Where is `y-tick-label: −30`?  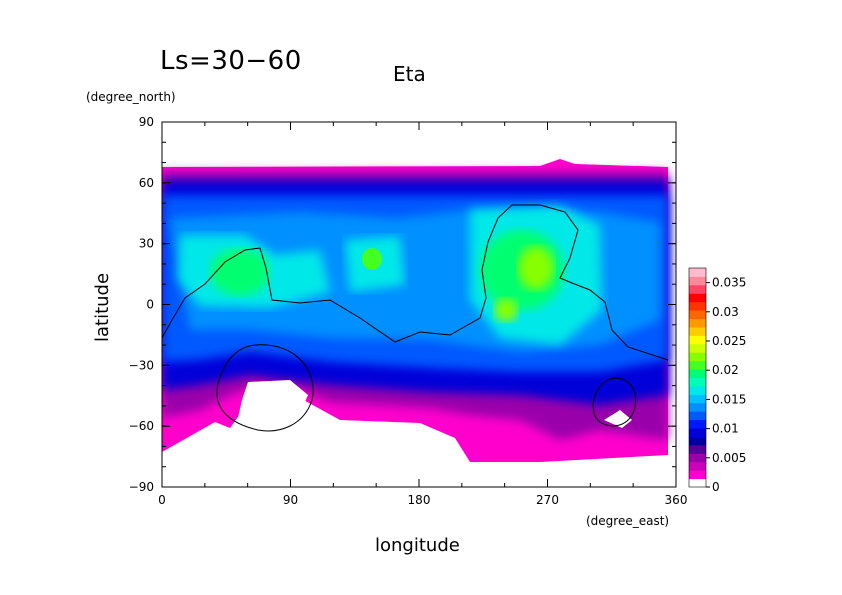 y-tick-label: −30 is located at coordinates (141, 365).